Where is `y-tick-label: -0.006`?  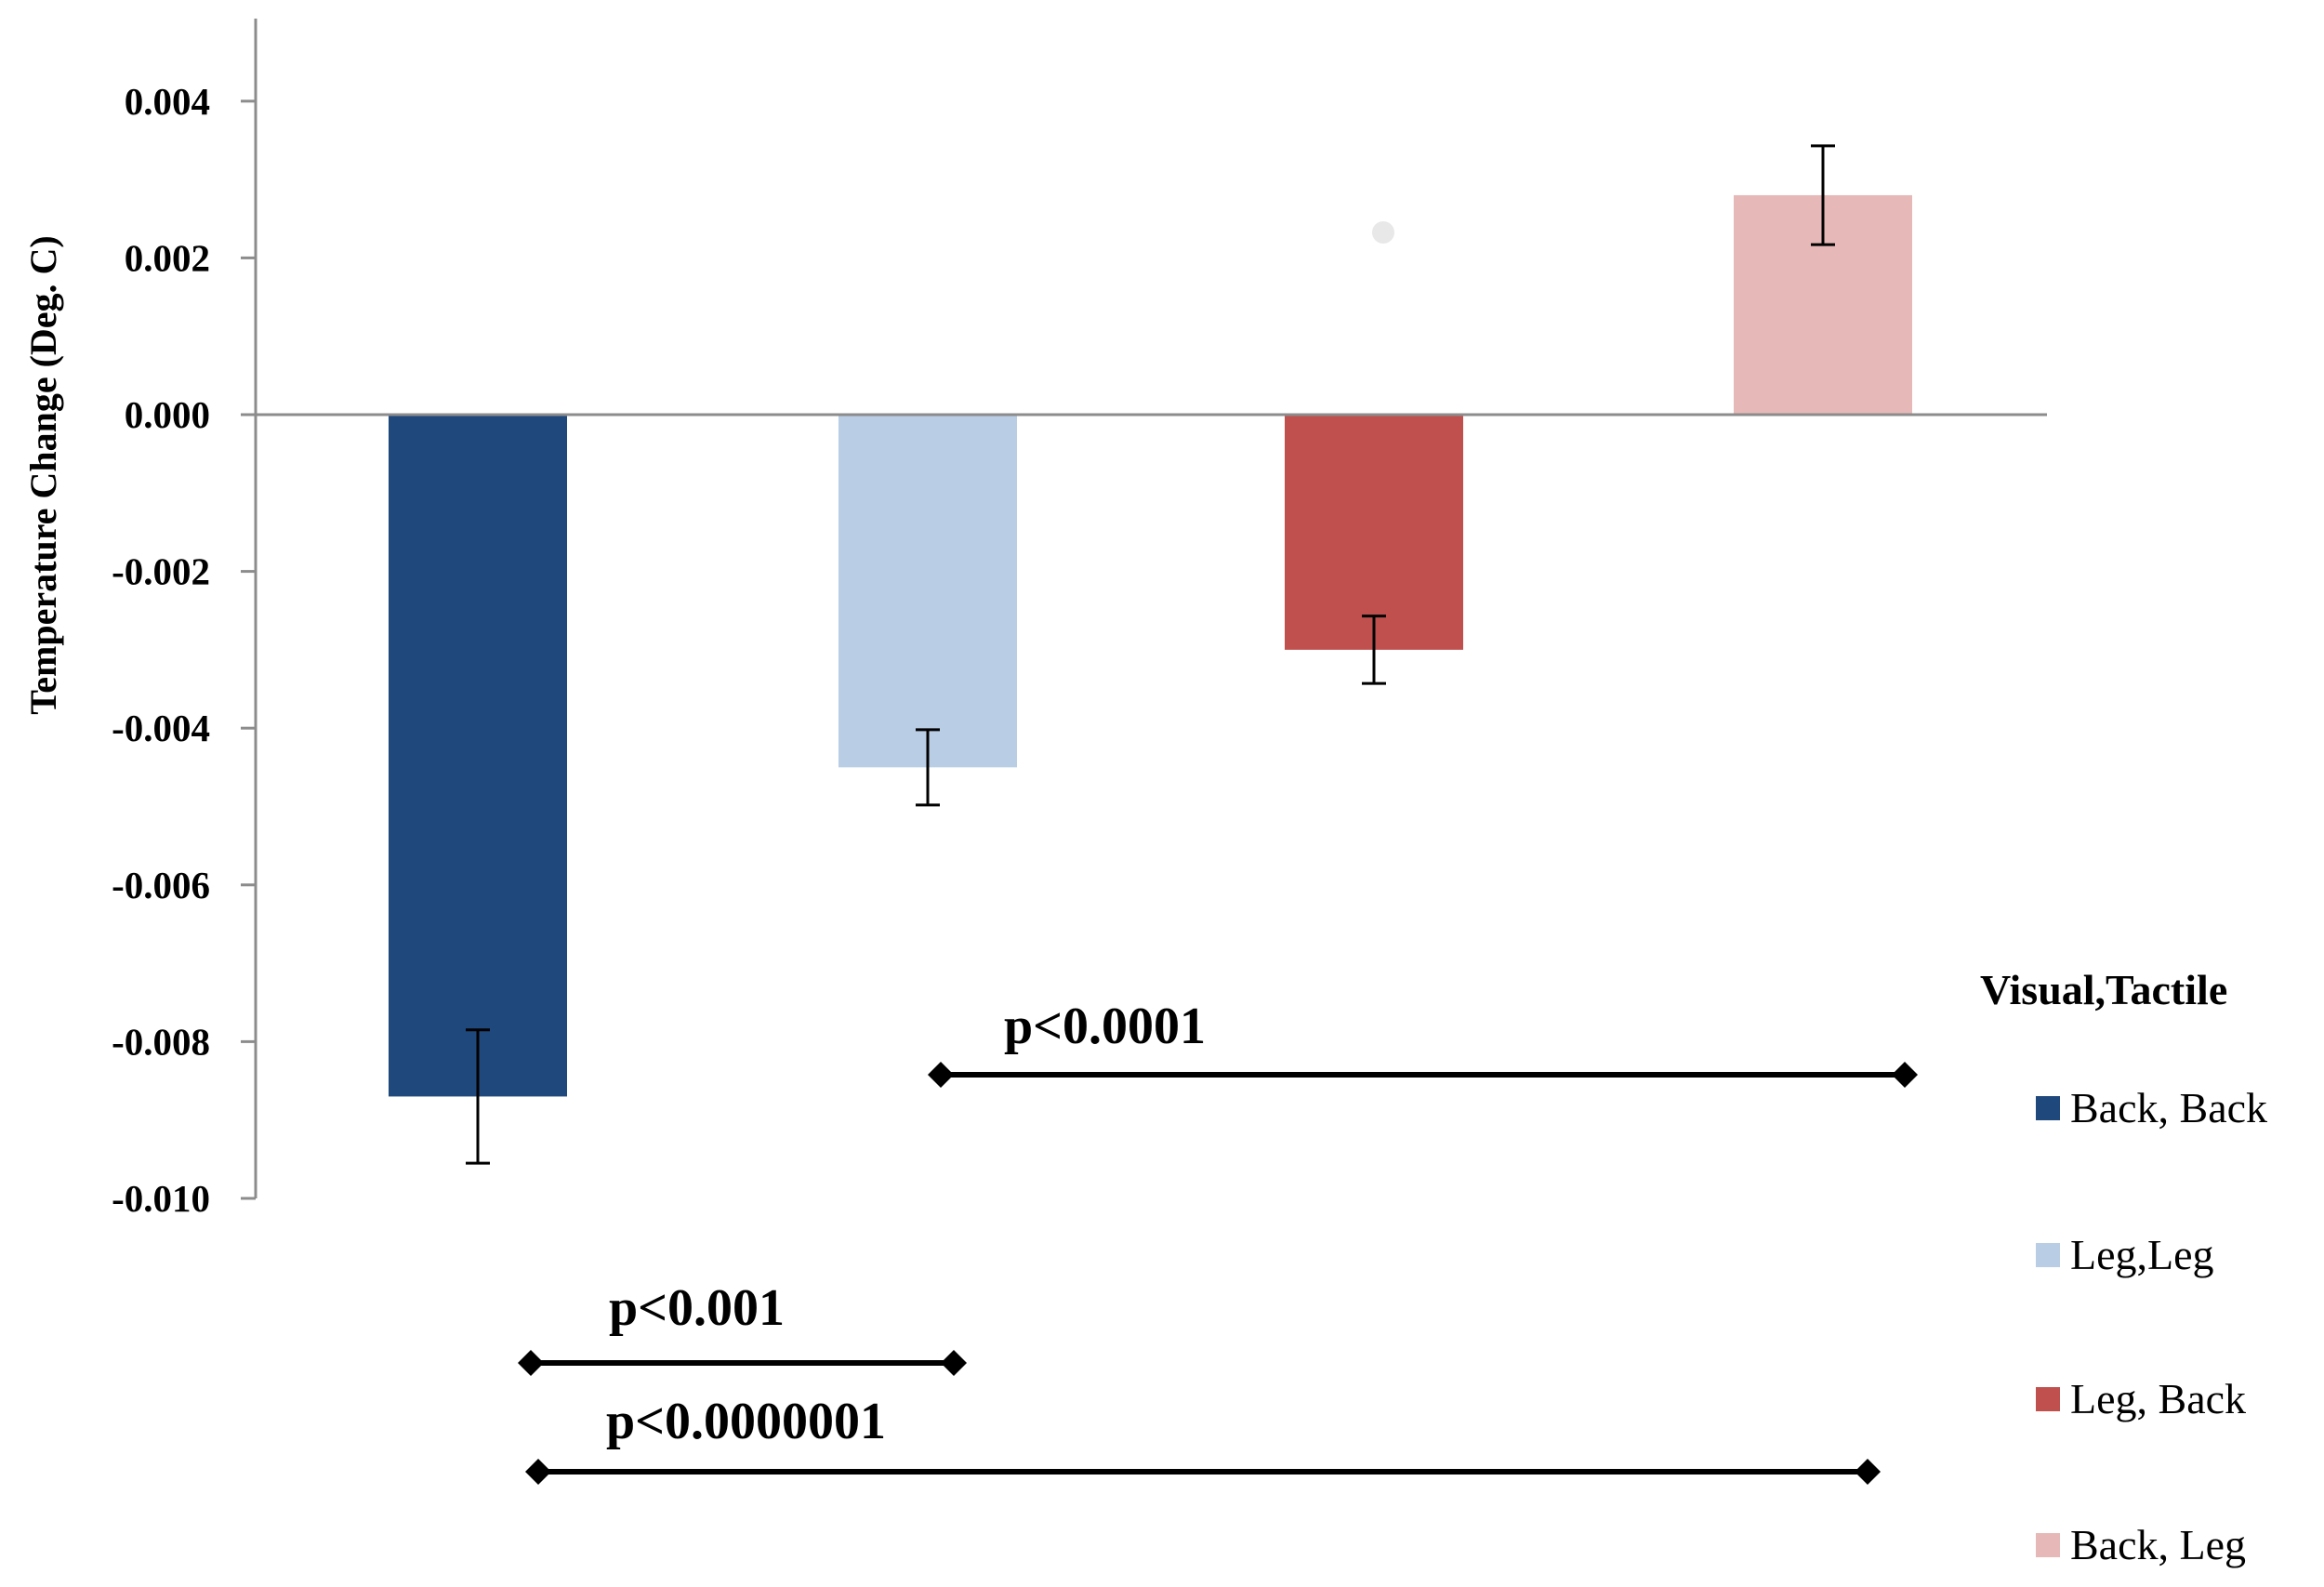 y-tick-label: -0.006 is located at coordinates (161, 885).